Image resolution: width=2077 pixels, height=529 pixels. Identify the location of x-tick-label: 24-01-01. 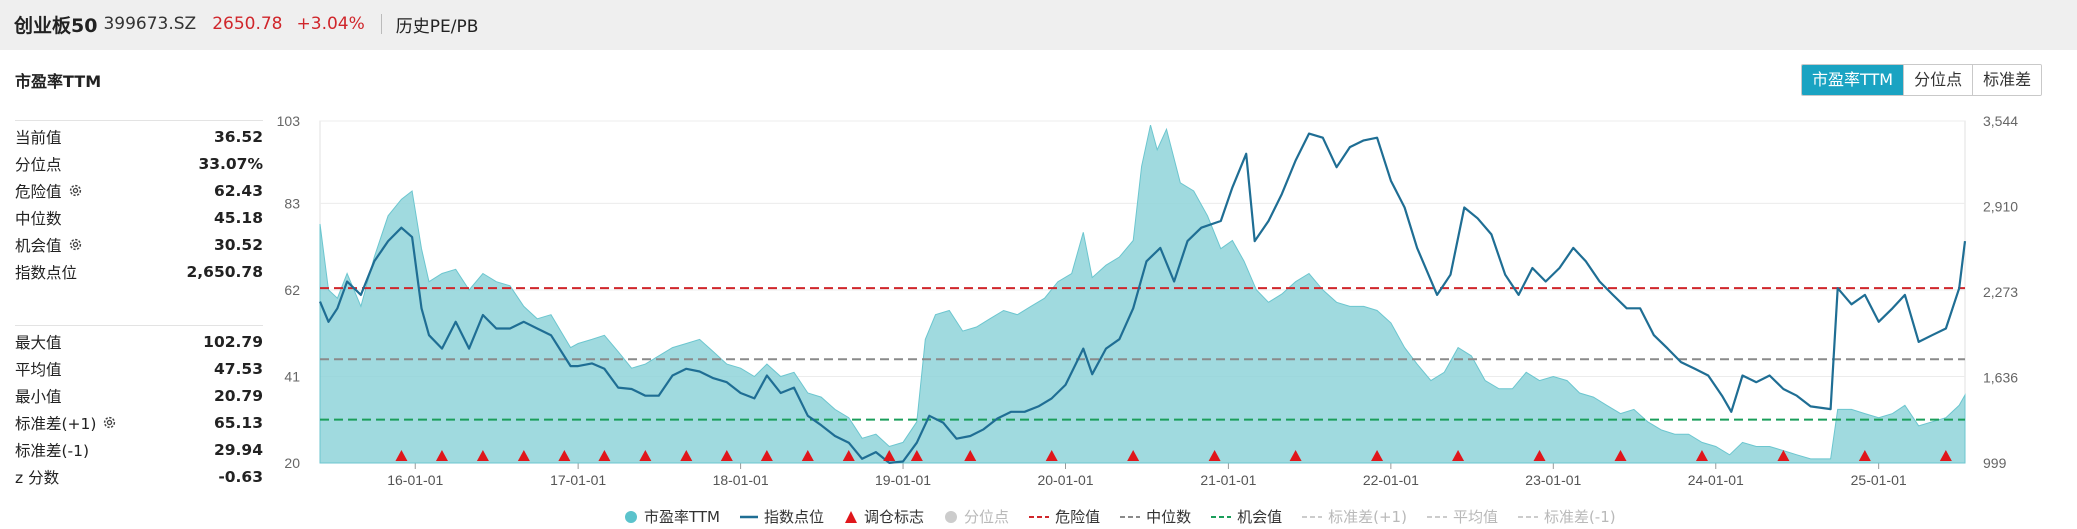
(1716, 480).